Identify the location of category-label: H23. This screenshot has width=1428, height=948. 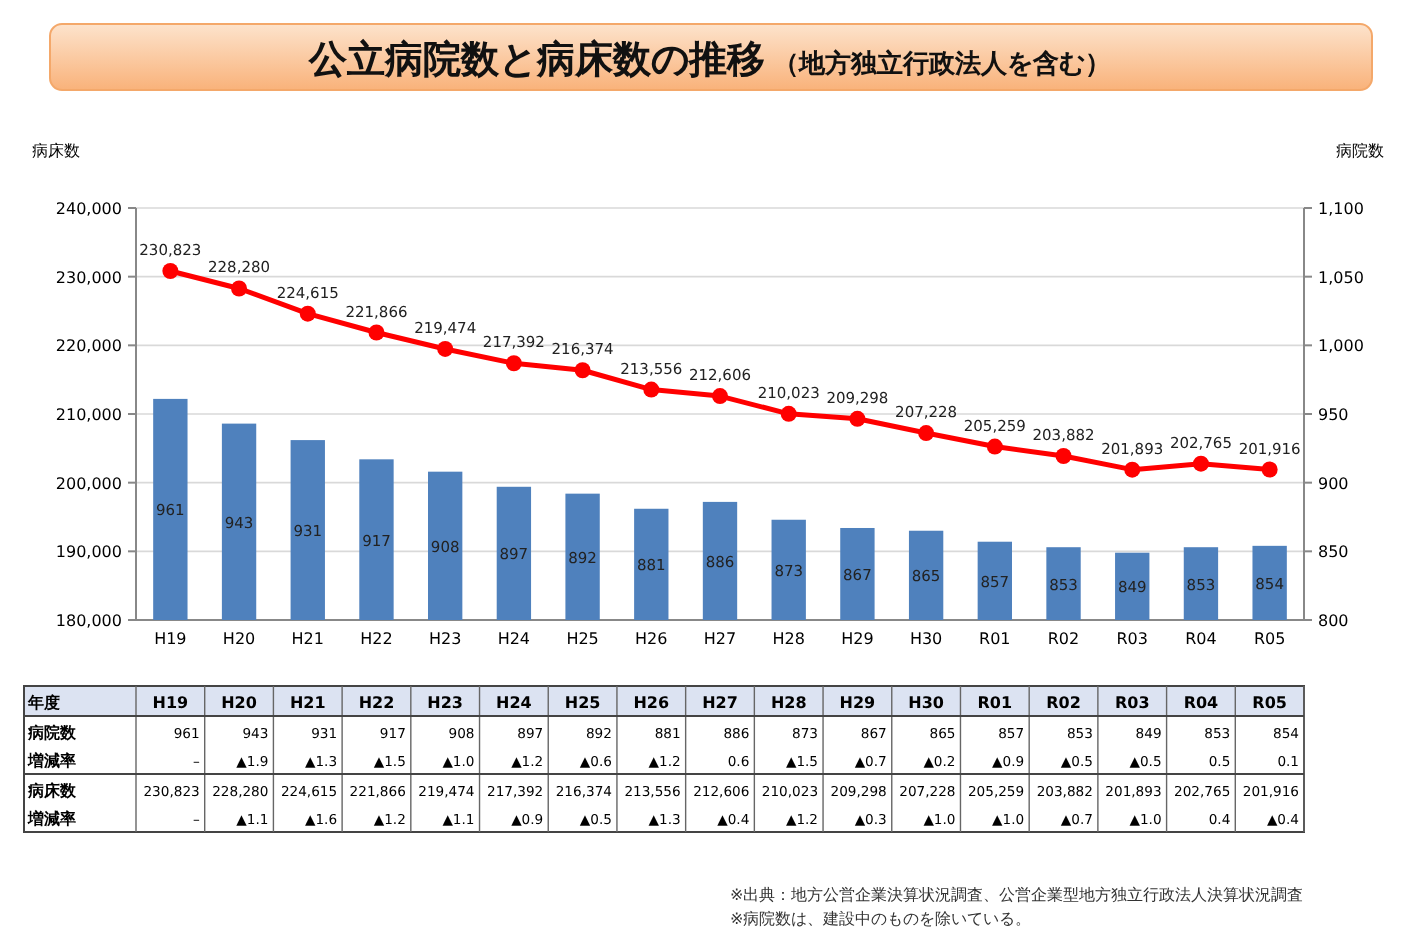
(445, 703).